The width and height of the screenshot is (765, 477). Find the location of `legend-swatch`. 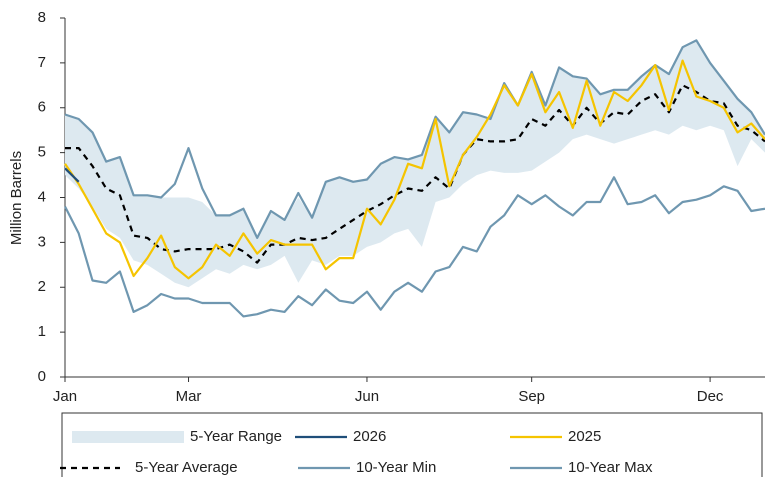

legend-swatch is located at coordinates (128, 437).